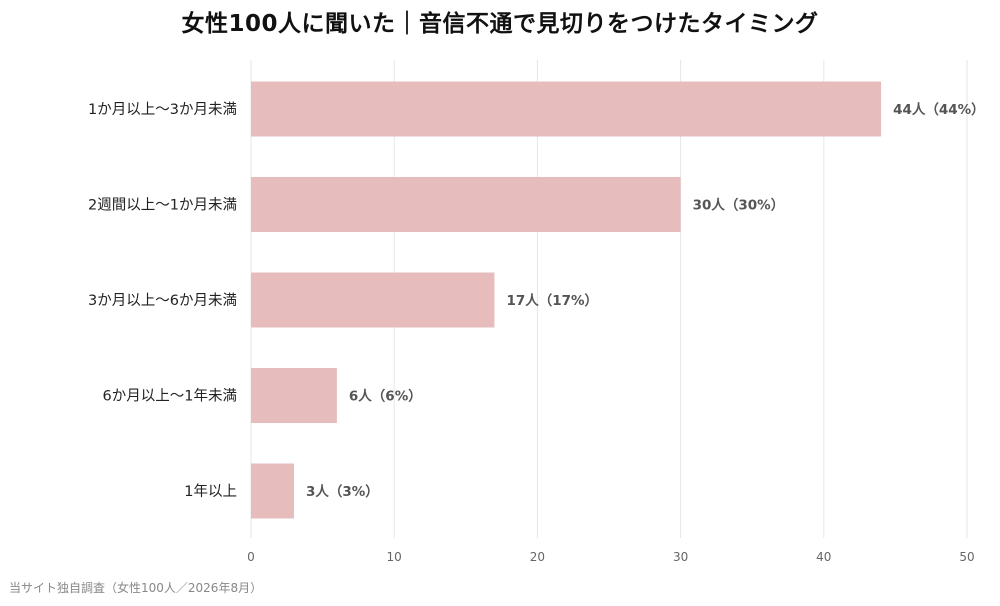  What do you see at coordinates (210, 491) in the screenshot?
I see `category-label: 1年以上` at bounding box center [210, 491].